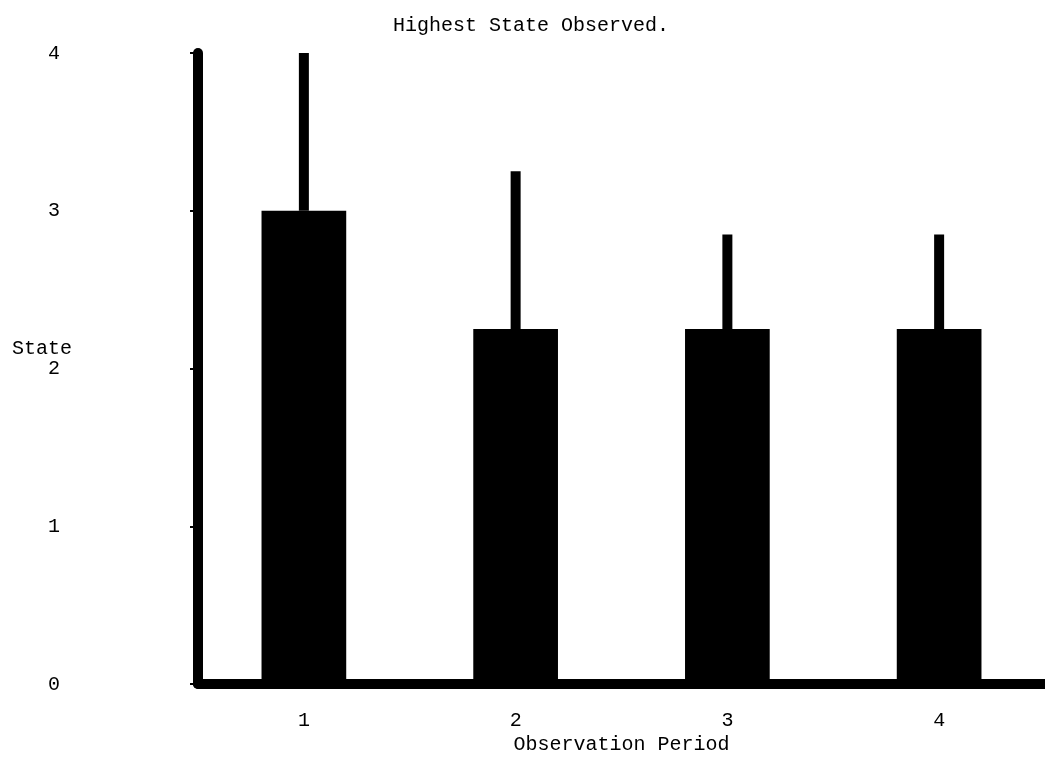  Describe the element at coordinates (621, 745) in the screenshot. I see `x-axis-title: Observation Period` at that location.